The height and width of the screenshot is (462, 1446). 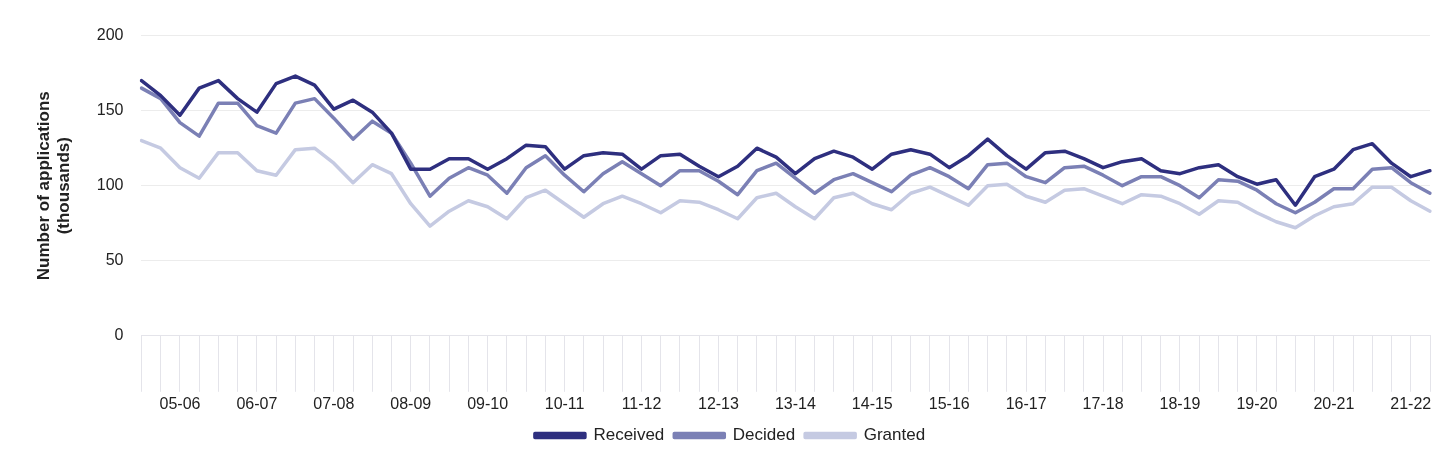 I want to click on x-tick-label: 05-06, so click(x=180, y=403).